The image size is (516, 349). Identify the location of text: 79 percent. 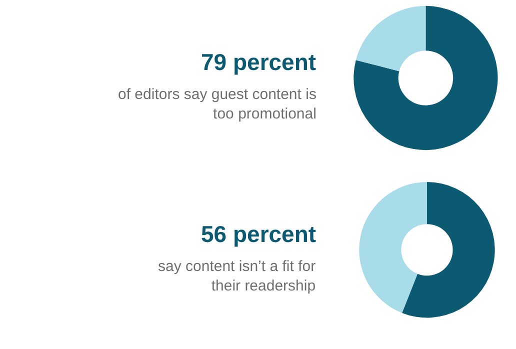
(258, 62).